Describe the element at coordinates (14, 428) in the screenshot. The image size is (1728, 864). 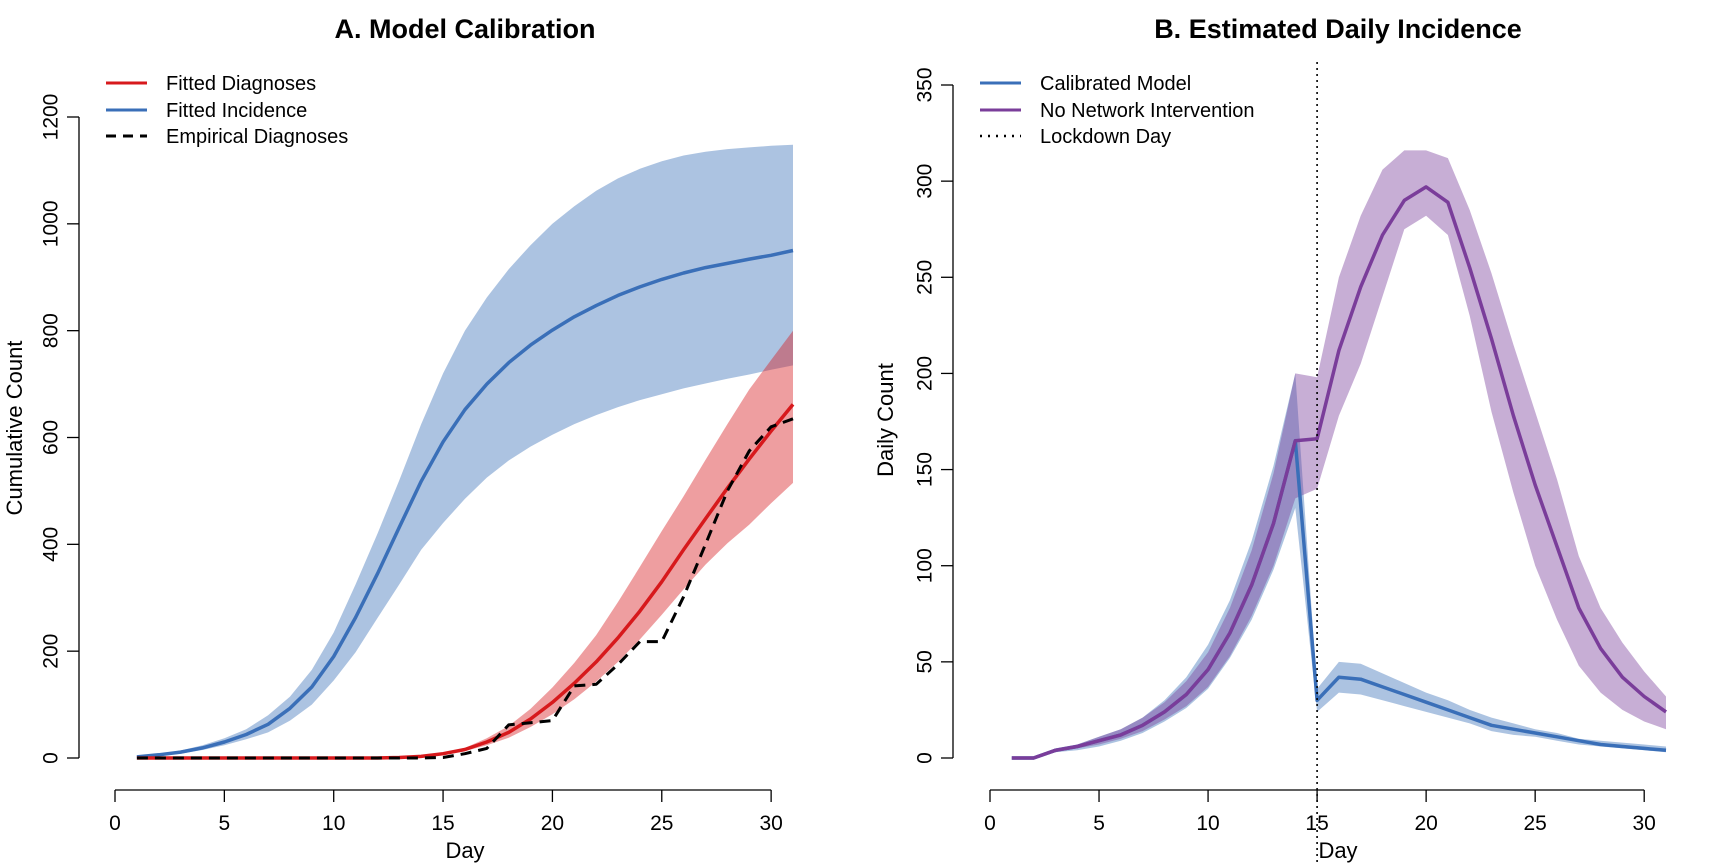
I see `panel-a-y-axis-label: Cumulative Count` at that location.